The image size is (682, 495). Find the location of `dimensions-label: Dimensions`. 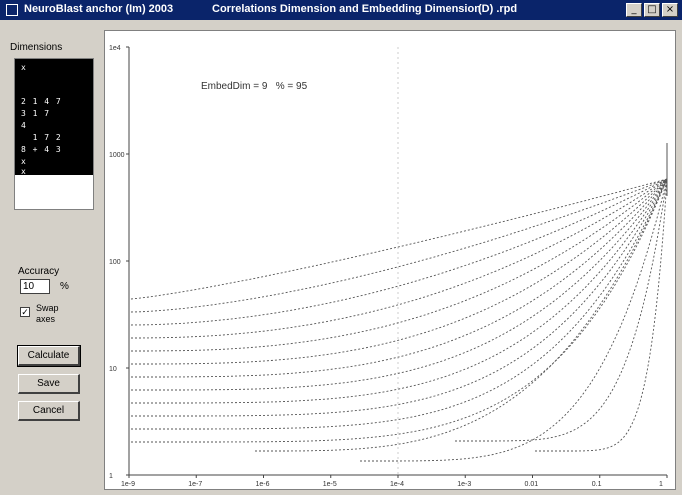

dimensions-label: Dimensions is located at coordinates (36, 47).